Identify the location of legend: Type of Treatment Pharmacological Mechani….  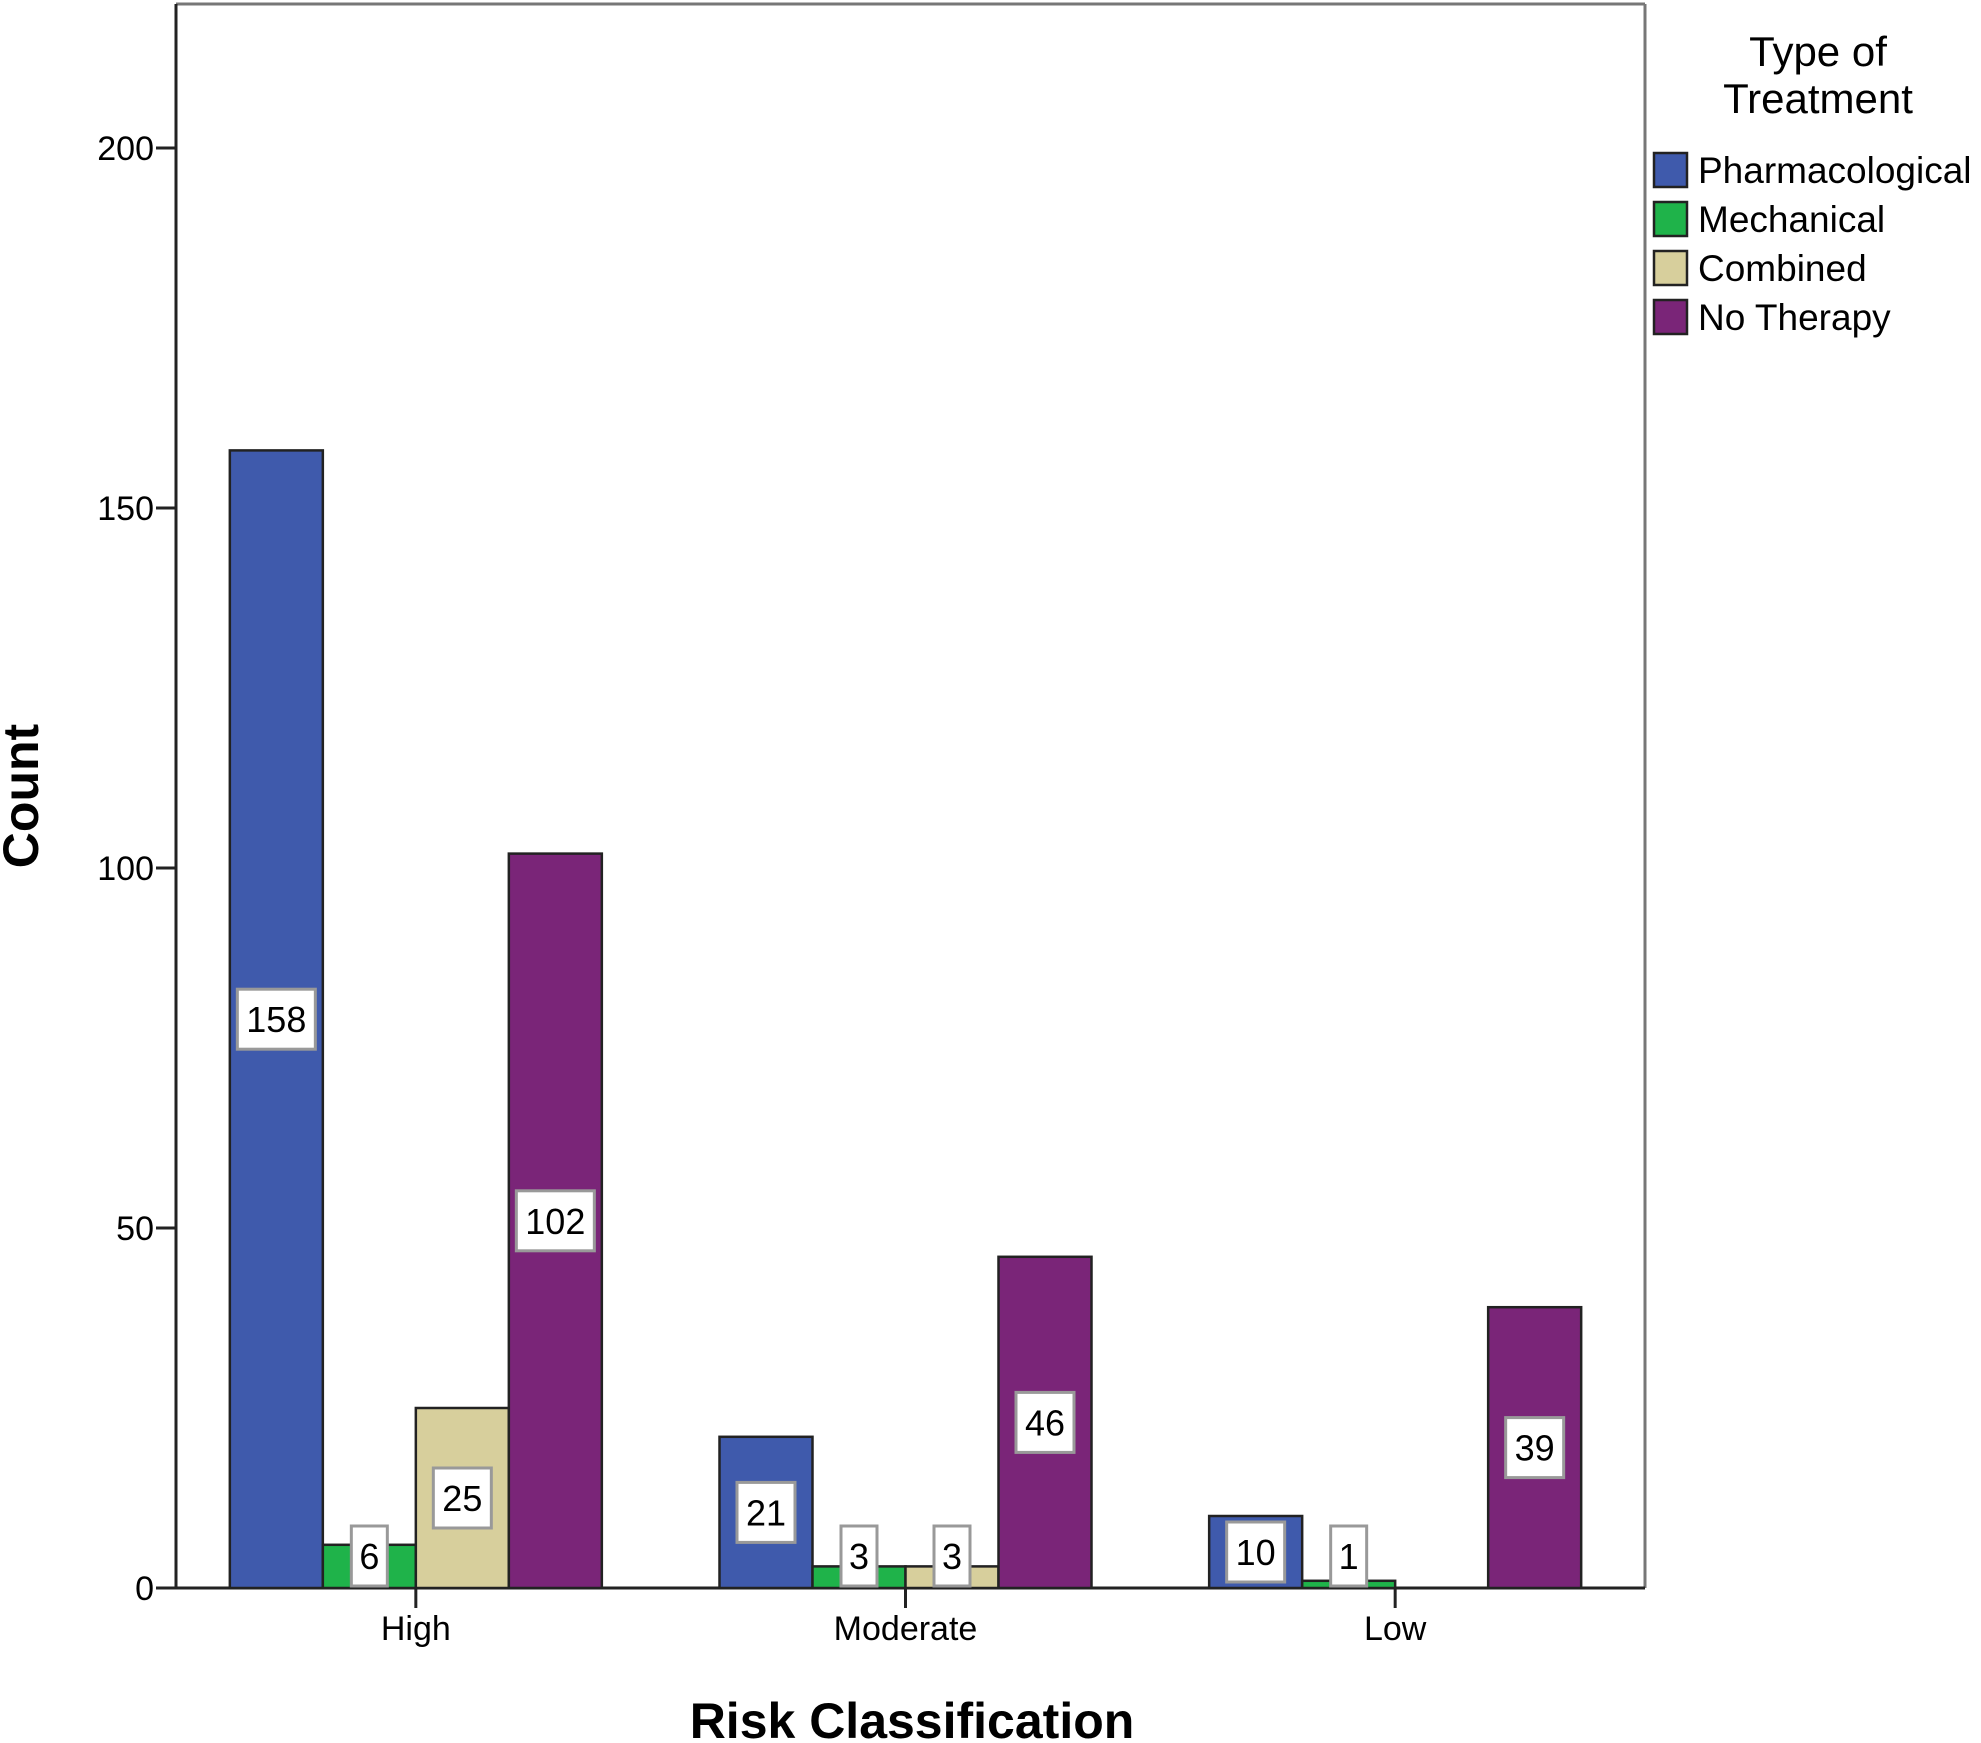
(1812, 183).